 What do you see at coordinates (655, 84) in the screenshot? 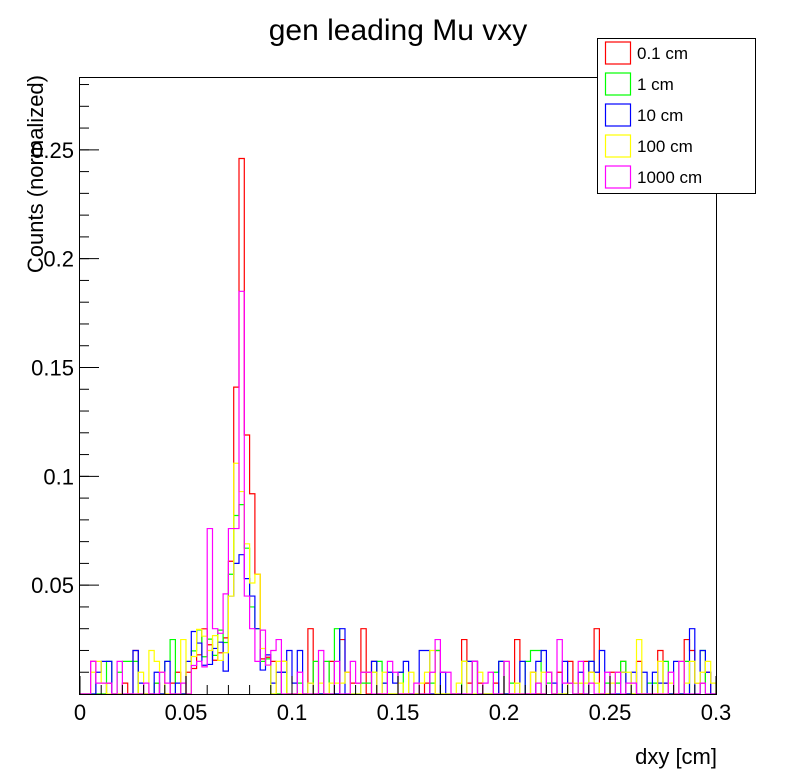
I see `legend-label: 1 cm` at bounding box center [655, 84].